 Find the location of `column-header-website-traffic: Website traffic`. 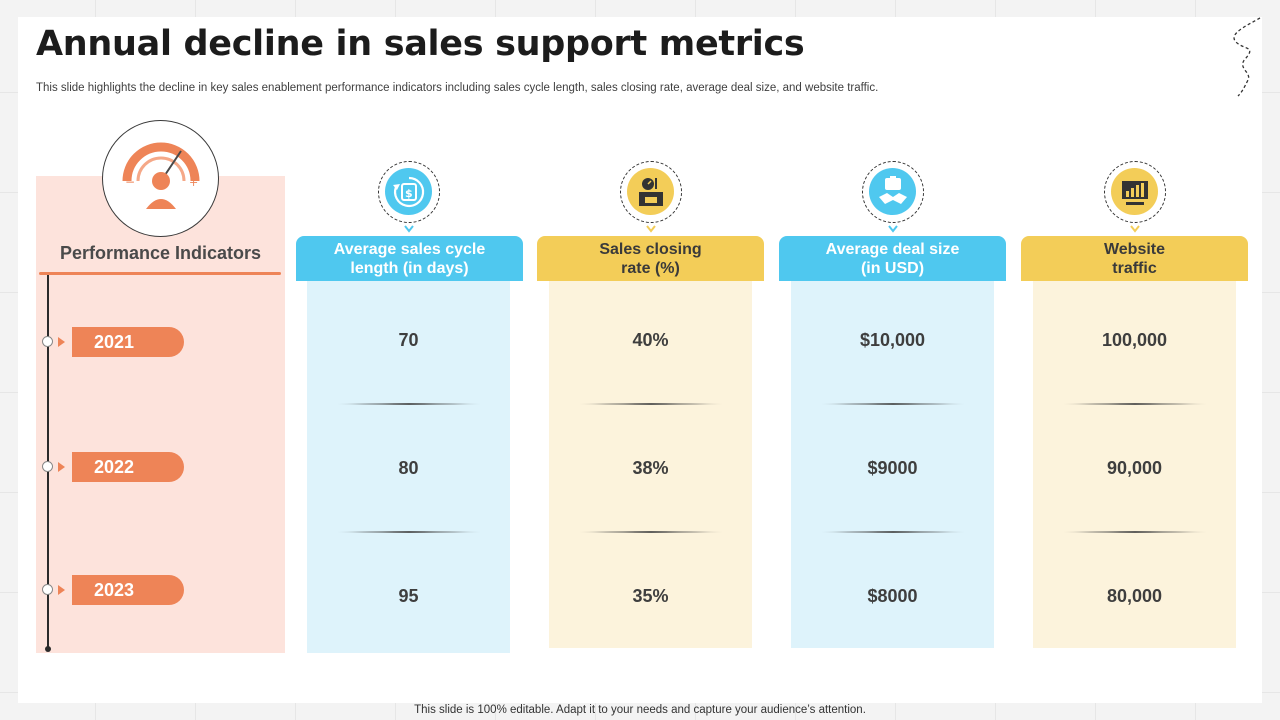

column-header-website-traffic: Website traffic is located at coordinates (1134, 258).